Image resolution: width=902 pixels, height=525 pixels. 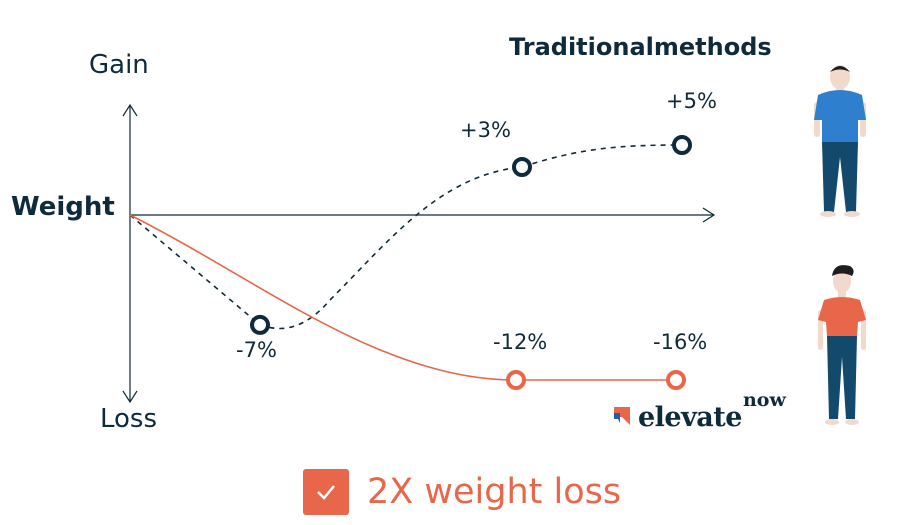 I want to click on elevatenow-logo-mark-icon, so click(x=622, y=416).